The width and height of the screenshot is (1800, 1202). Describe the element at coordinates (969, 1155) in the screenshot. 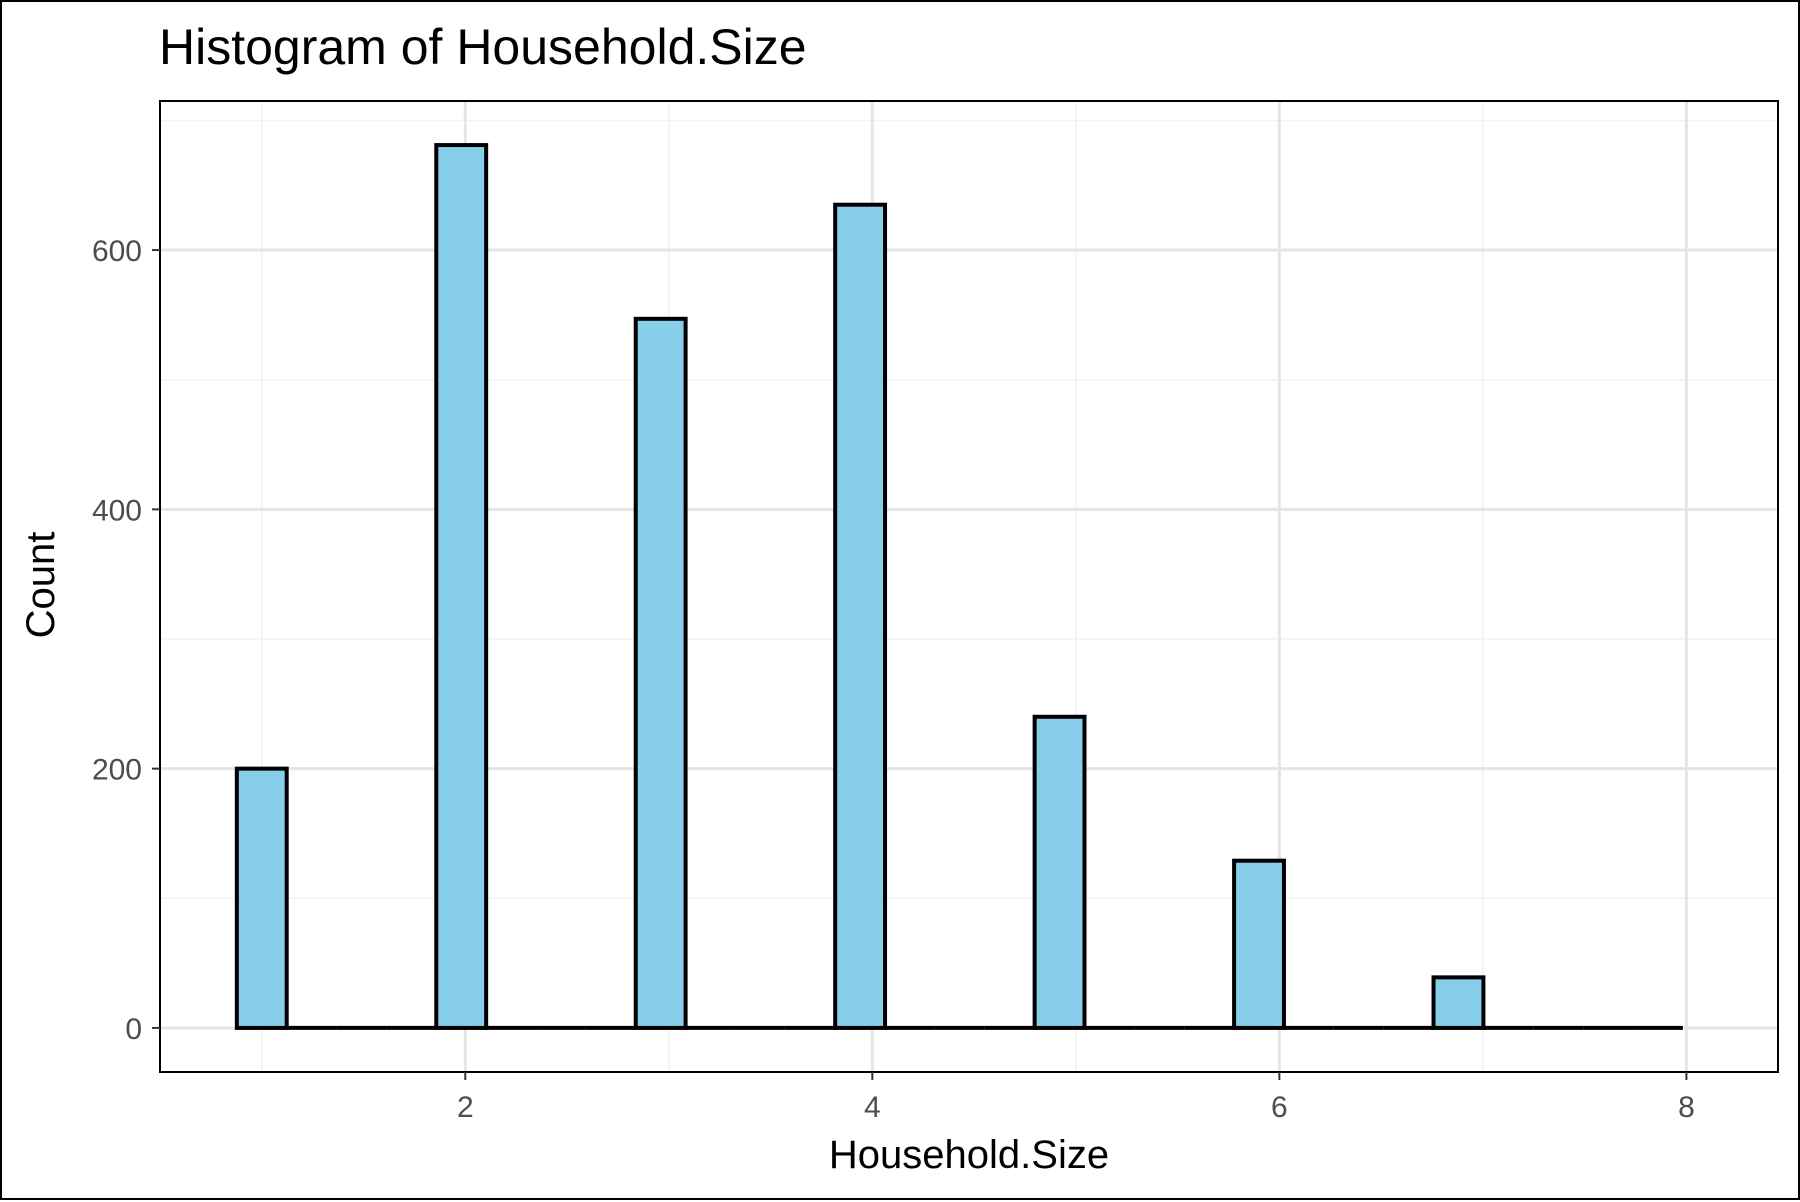

I see `x-axis-title: Household.Size` at that location.